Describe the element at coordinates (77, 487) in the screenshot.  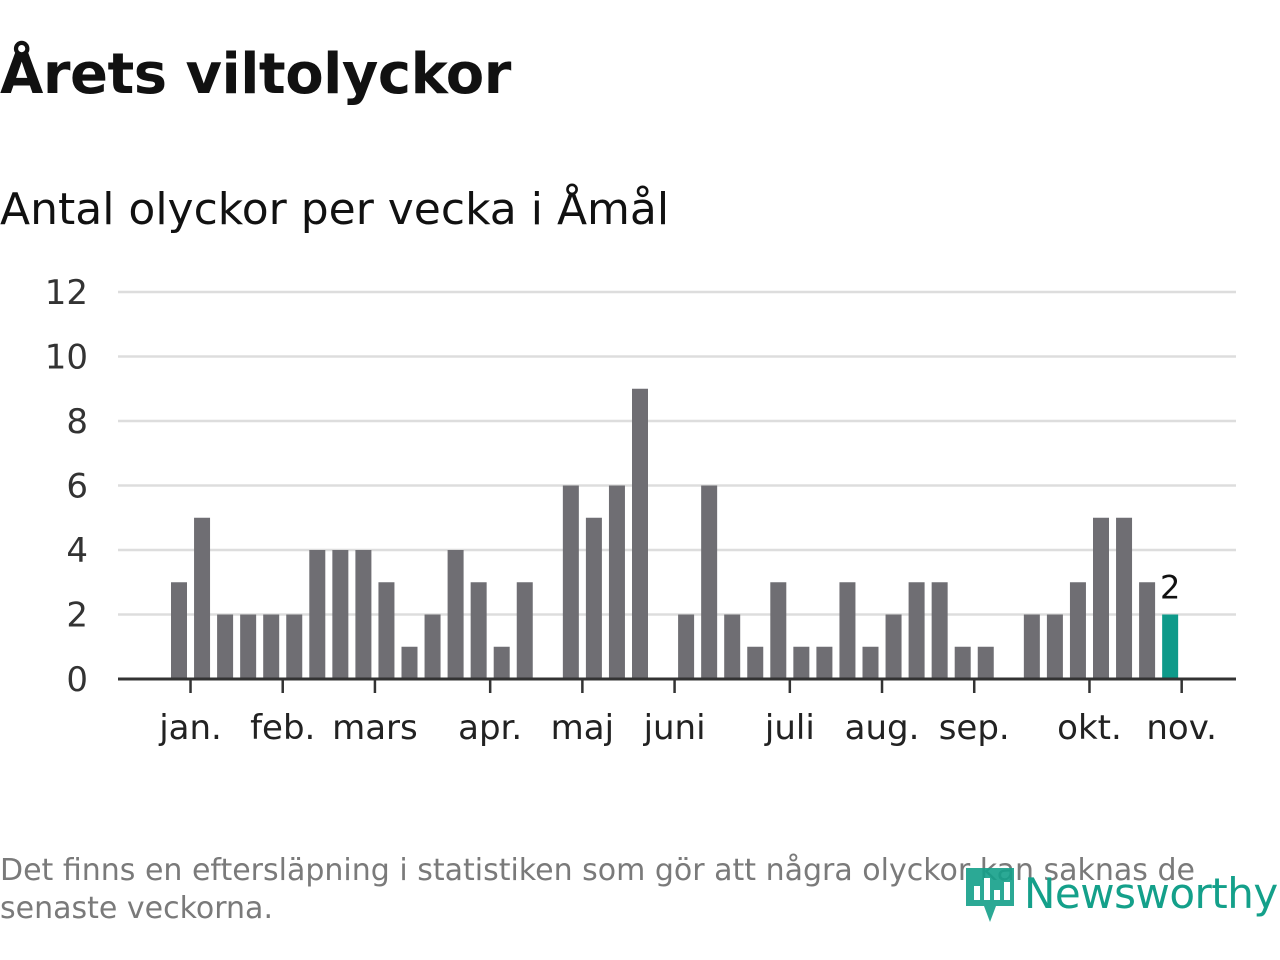
I see `y-tick-label: 6` at that location.